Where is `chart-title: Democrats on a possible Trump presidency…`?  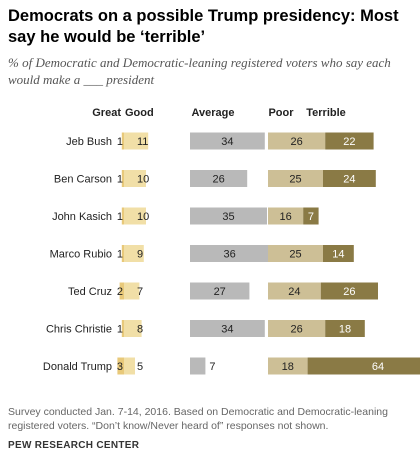 chart-title: Democrats on a possible Trump presidency… is located at coordinates (203, 26).